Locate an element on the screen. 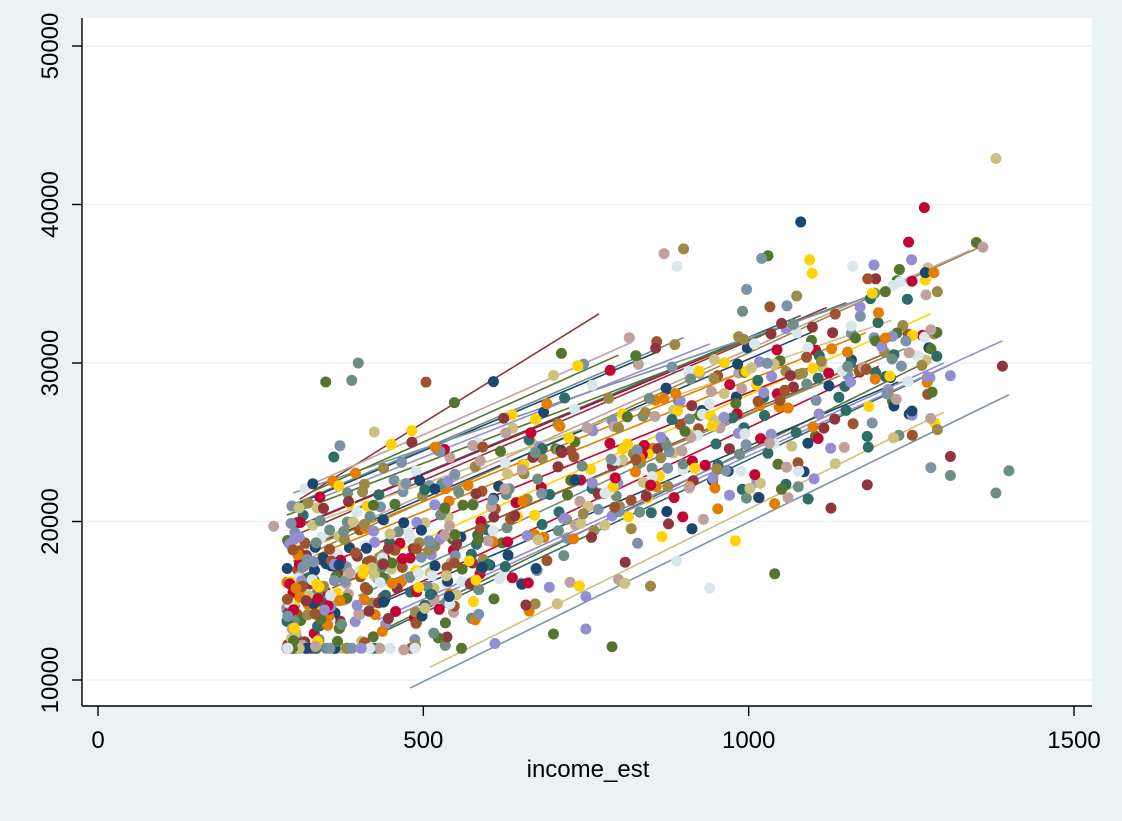 The height and width of the screenshot is (821, 1122). x-axis-label: income_est is located at coordinates (588, 769).